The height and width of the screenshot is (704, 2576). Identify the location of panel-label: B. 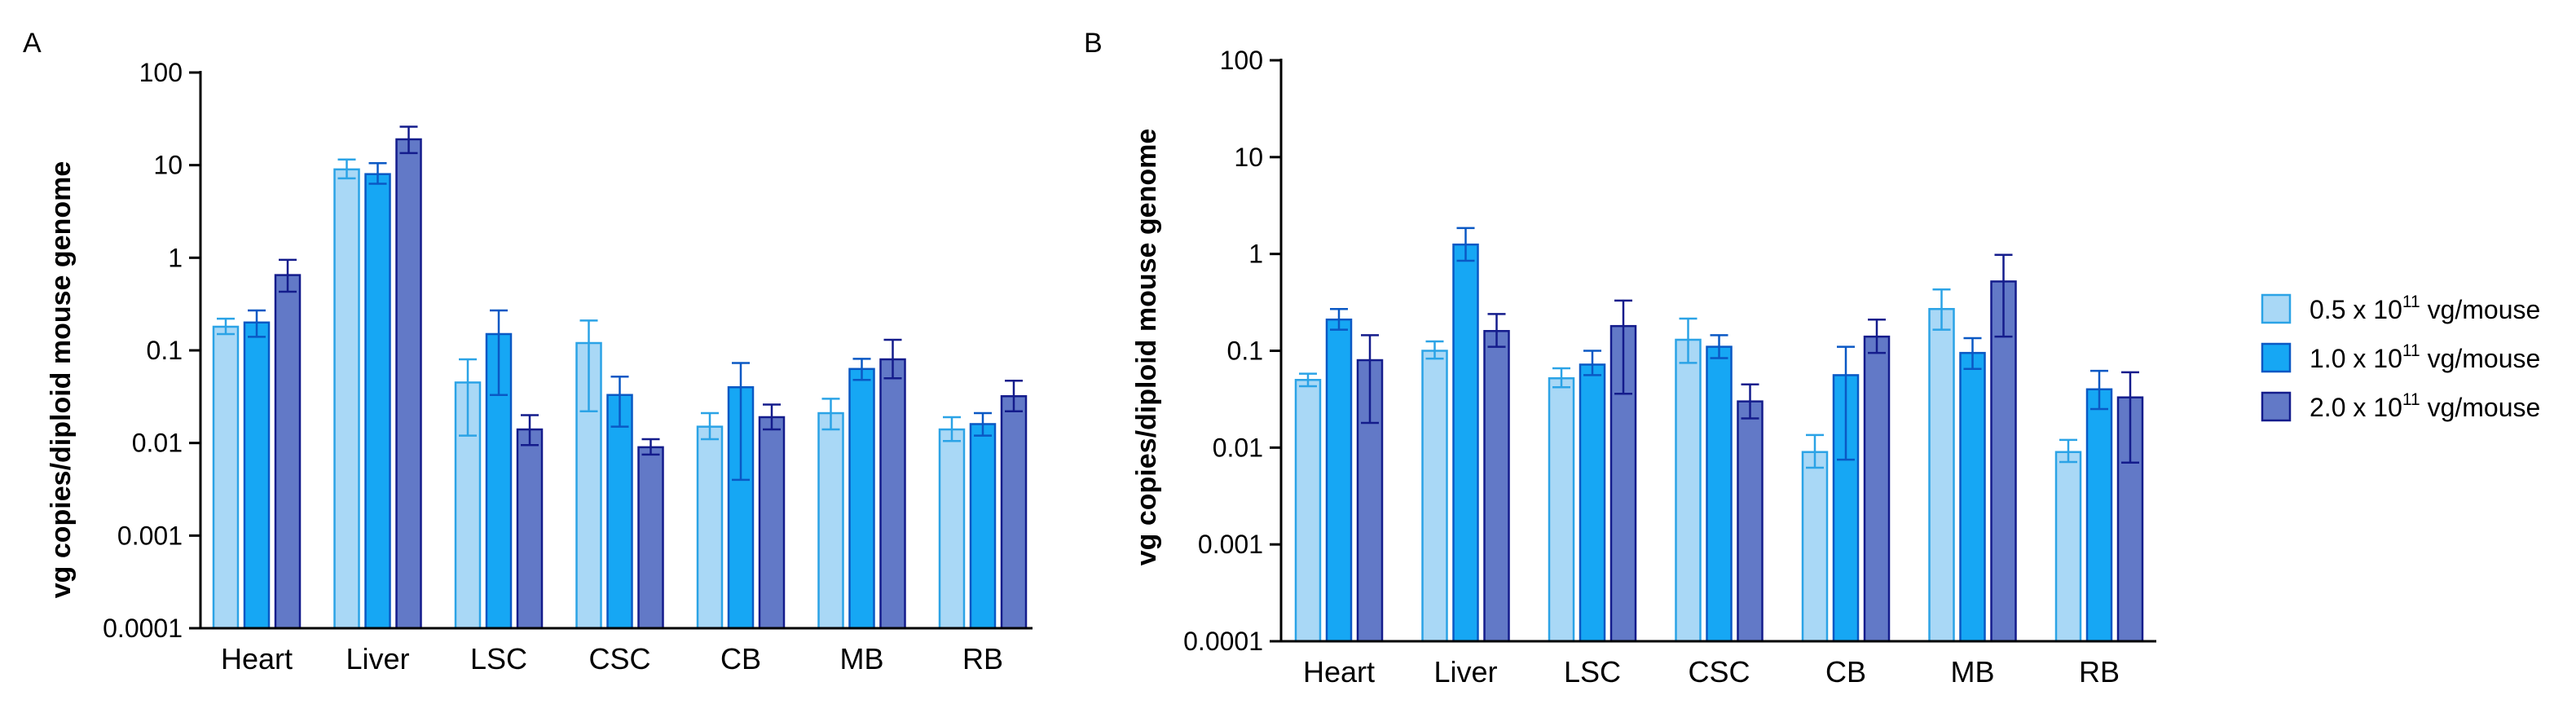
(1093, 43).